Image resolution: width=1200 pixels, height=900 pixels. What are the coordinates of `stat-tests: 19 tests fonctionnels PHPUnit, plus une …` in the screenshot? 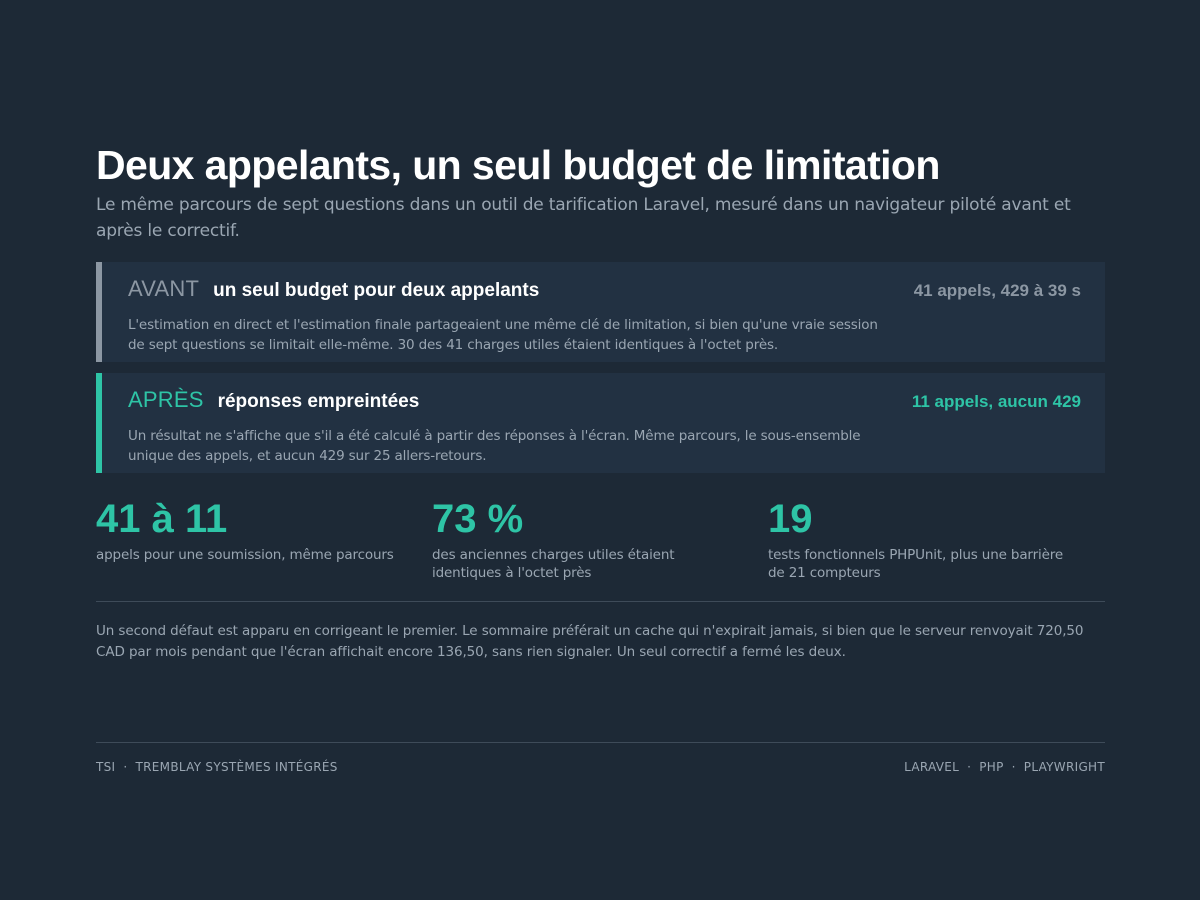 It's located at (936, 540).